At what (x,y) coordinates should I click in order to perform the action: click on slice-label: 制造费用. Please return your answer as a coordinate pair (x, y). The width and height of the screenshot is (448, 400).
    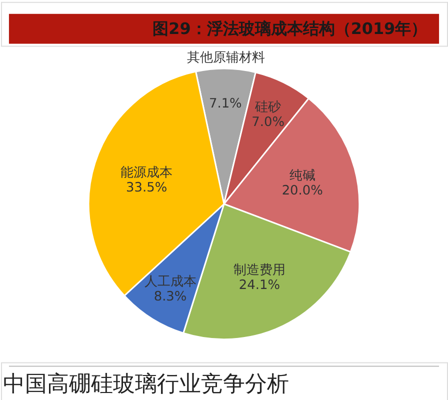
    Looking at the image, I should click on (259, 270).